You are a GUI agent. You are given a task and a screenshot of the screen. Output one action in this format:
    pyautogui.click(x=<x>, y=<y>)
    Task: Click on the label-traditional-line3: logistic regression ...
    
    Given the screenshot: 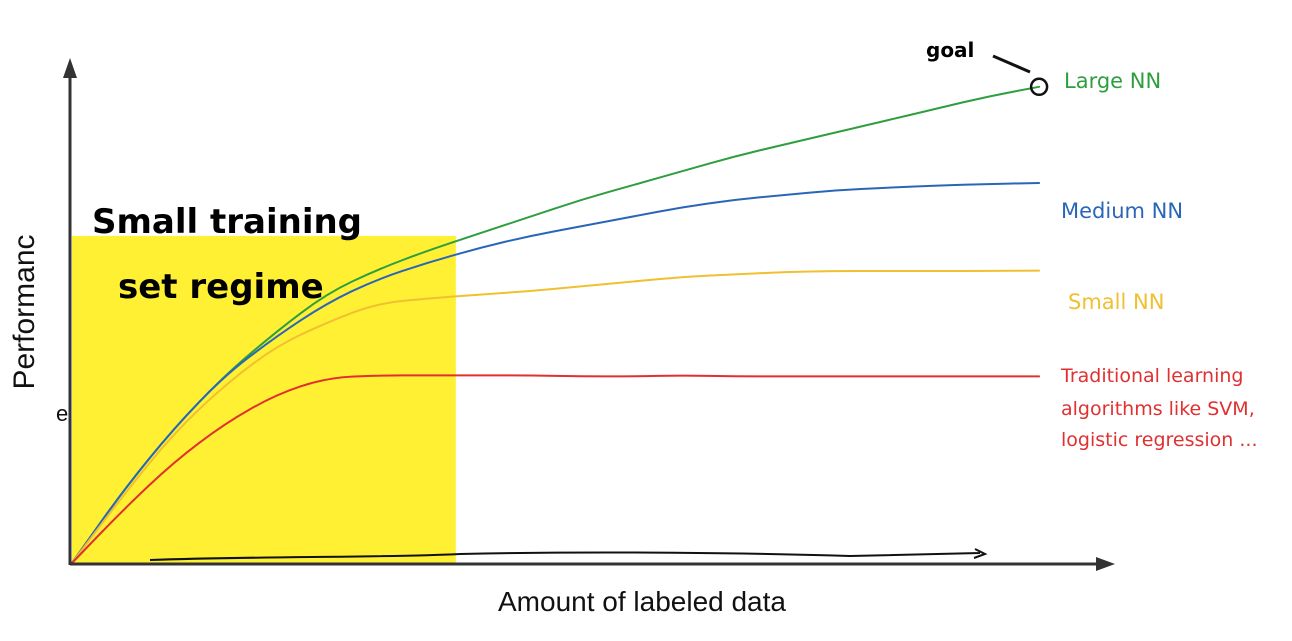 What is the action you would take?
    pyautogui.click(x=1159, y=440)
    